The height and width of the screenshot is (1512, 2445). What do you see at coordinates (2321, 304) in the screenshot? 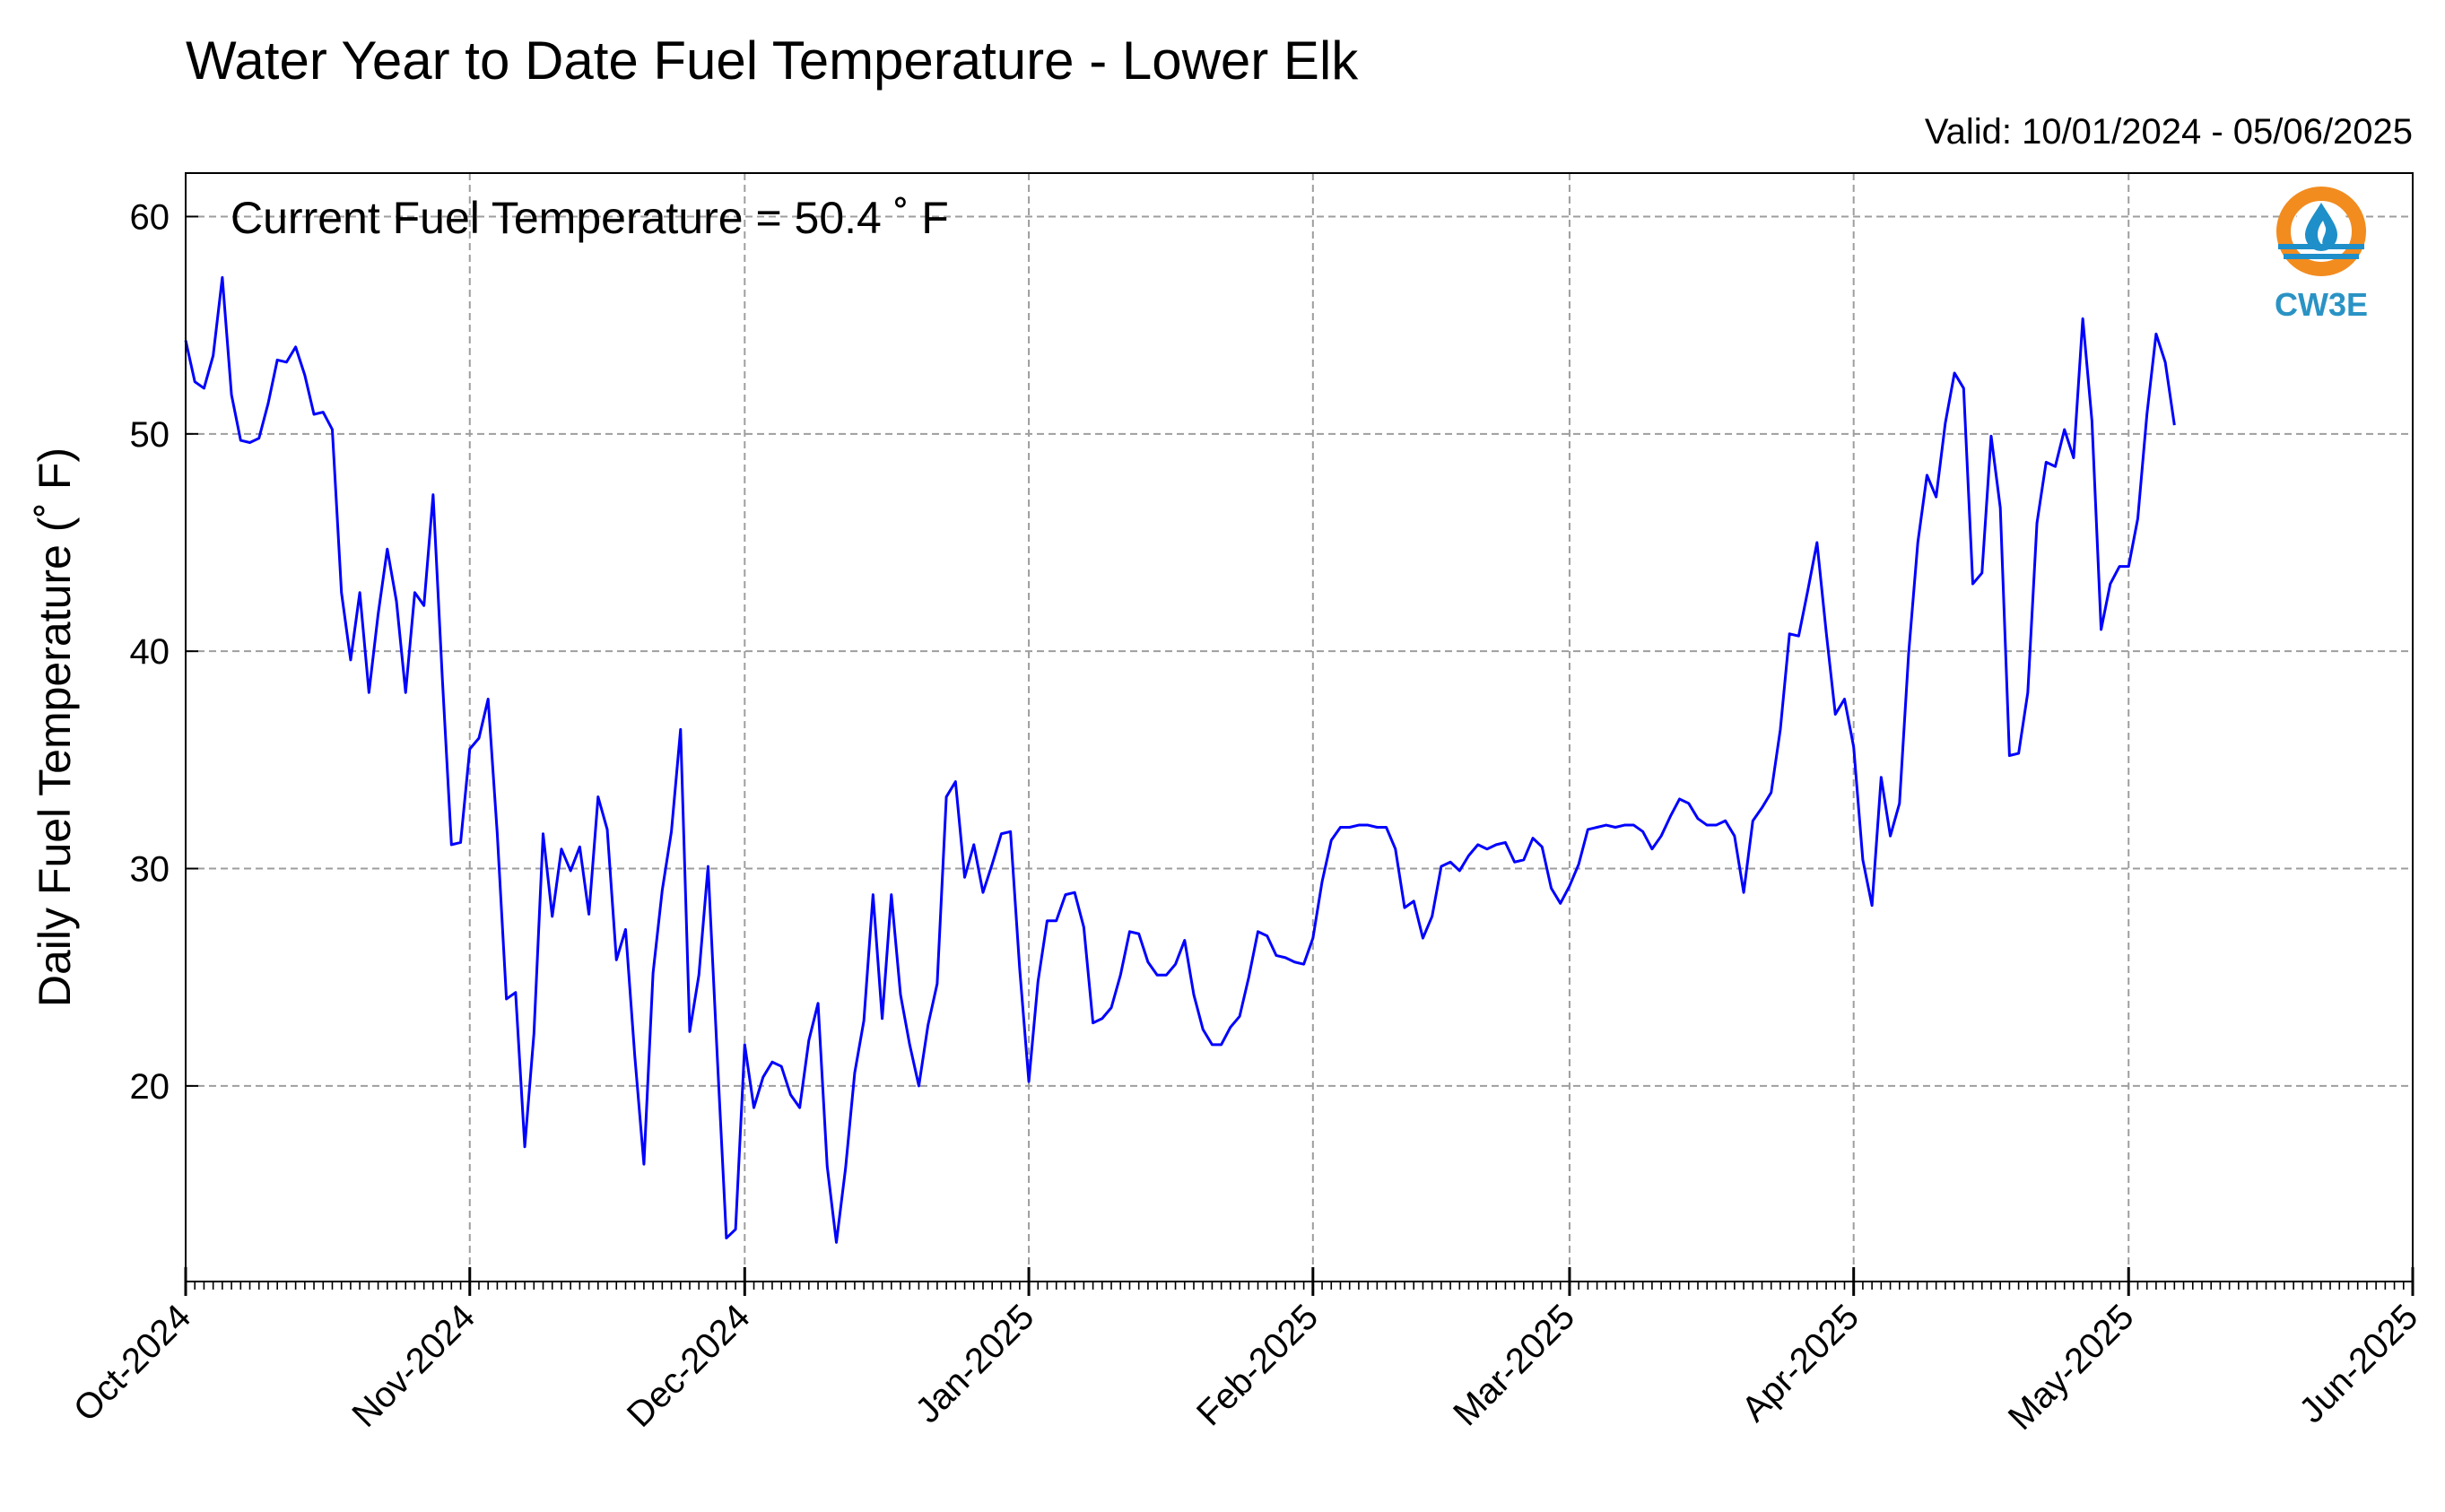
I see `logo-text: CW3E` at bounding box center [2321, 304].